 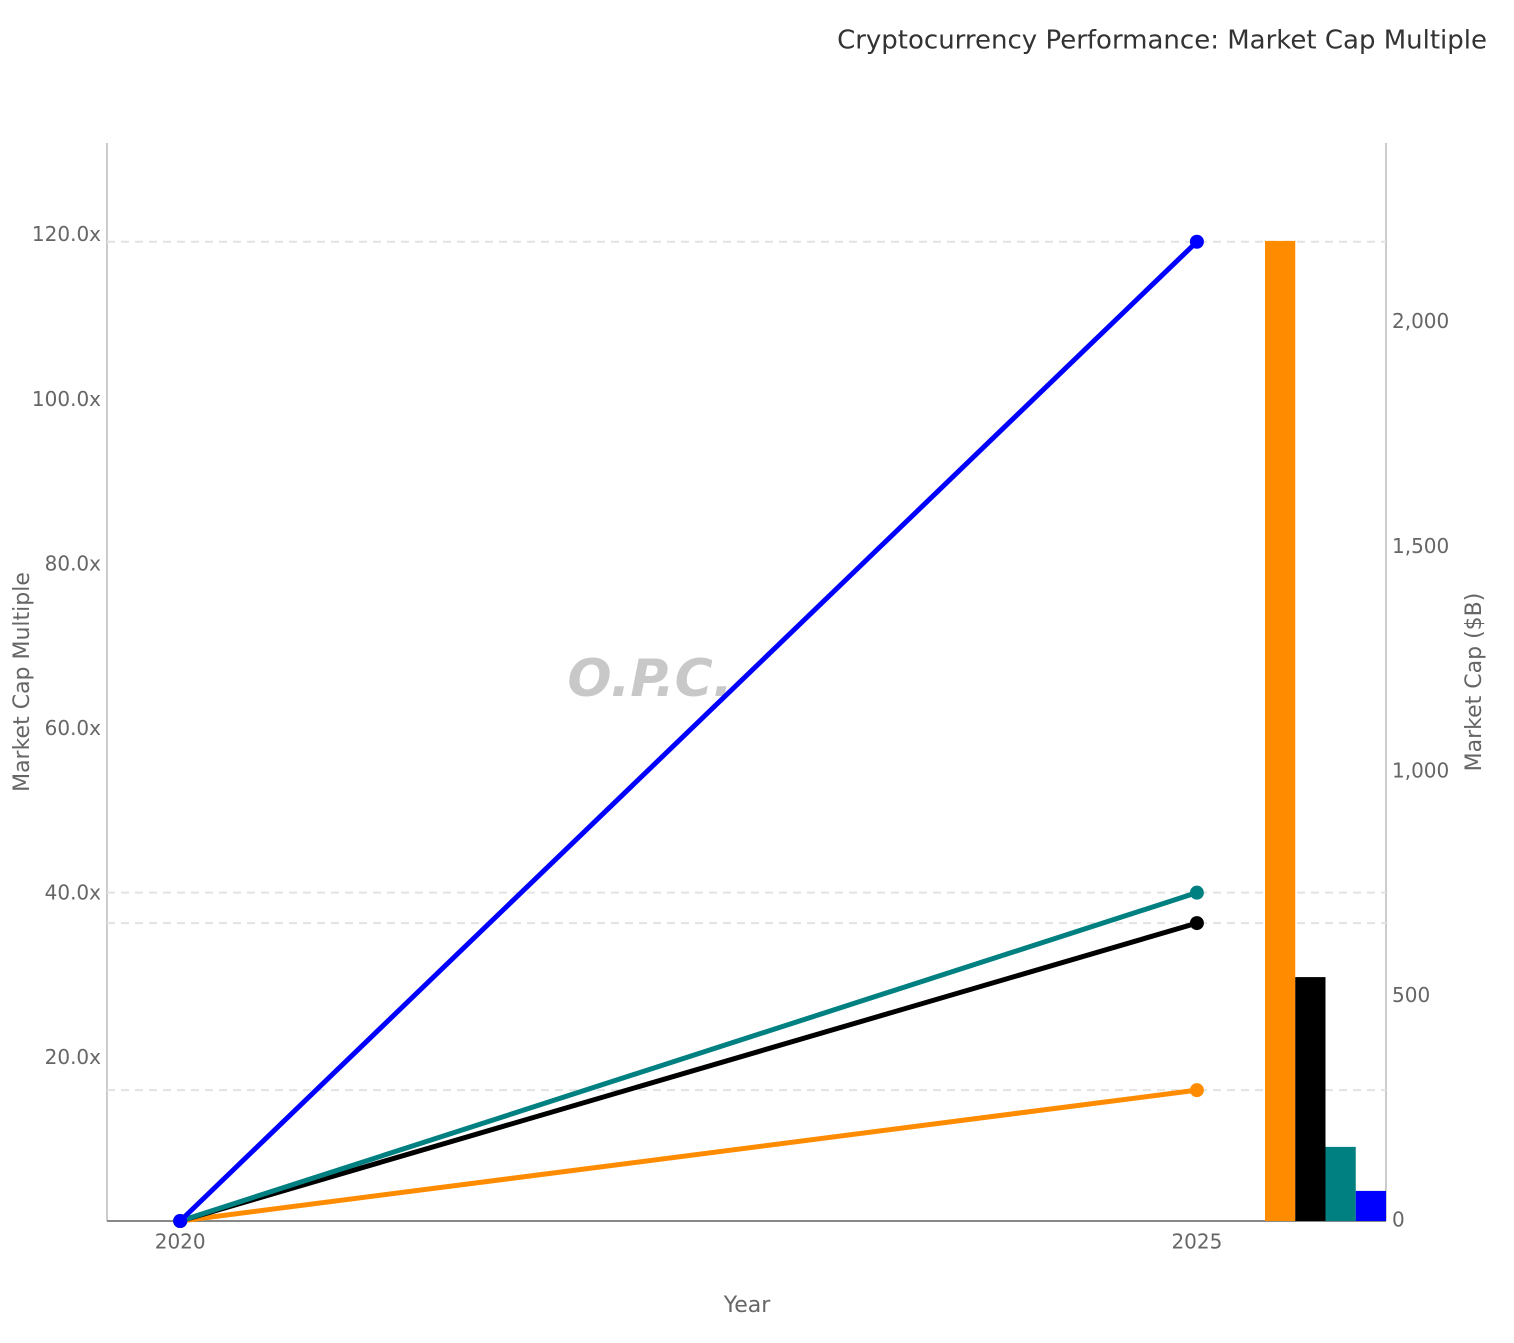 What do you see at coordinates (1420, 546) in the screenshot?
I see `y2-tick-label: 1,500` at bounding box center [1420, 546].